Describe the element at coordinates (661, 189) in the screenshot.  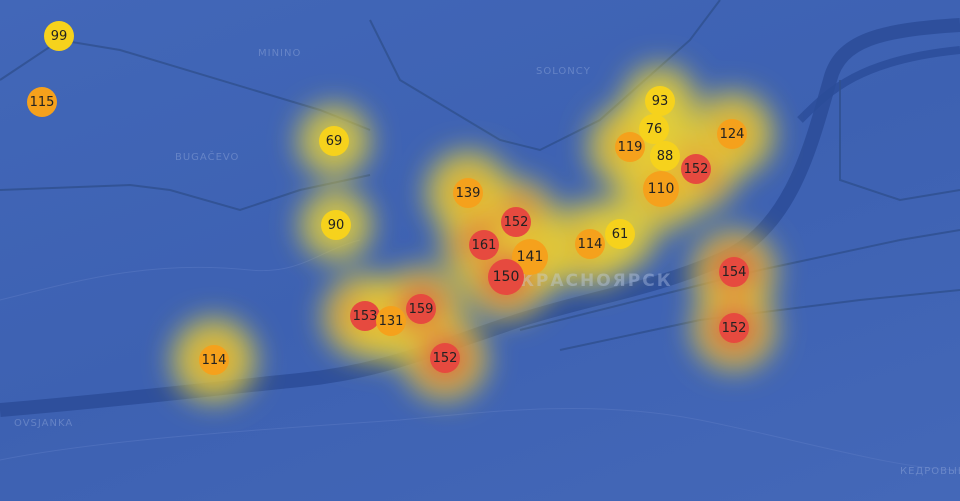
I see `aqi-marker: 110` at that location.